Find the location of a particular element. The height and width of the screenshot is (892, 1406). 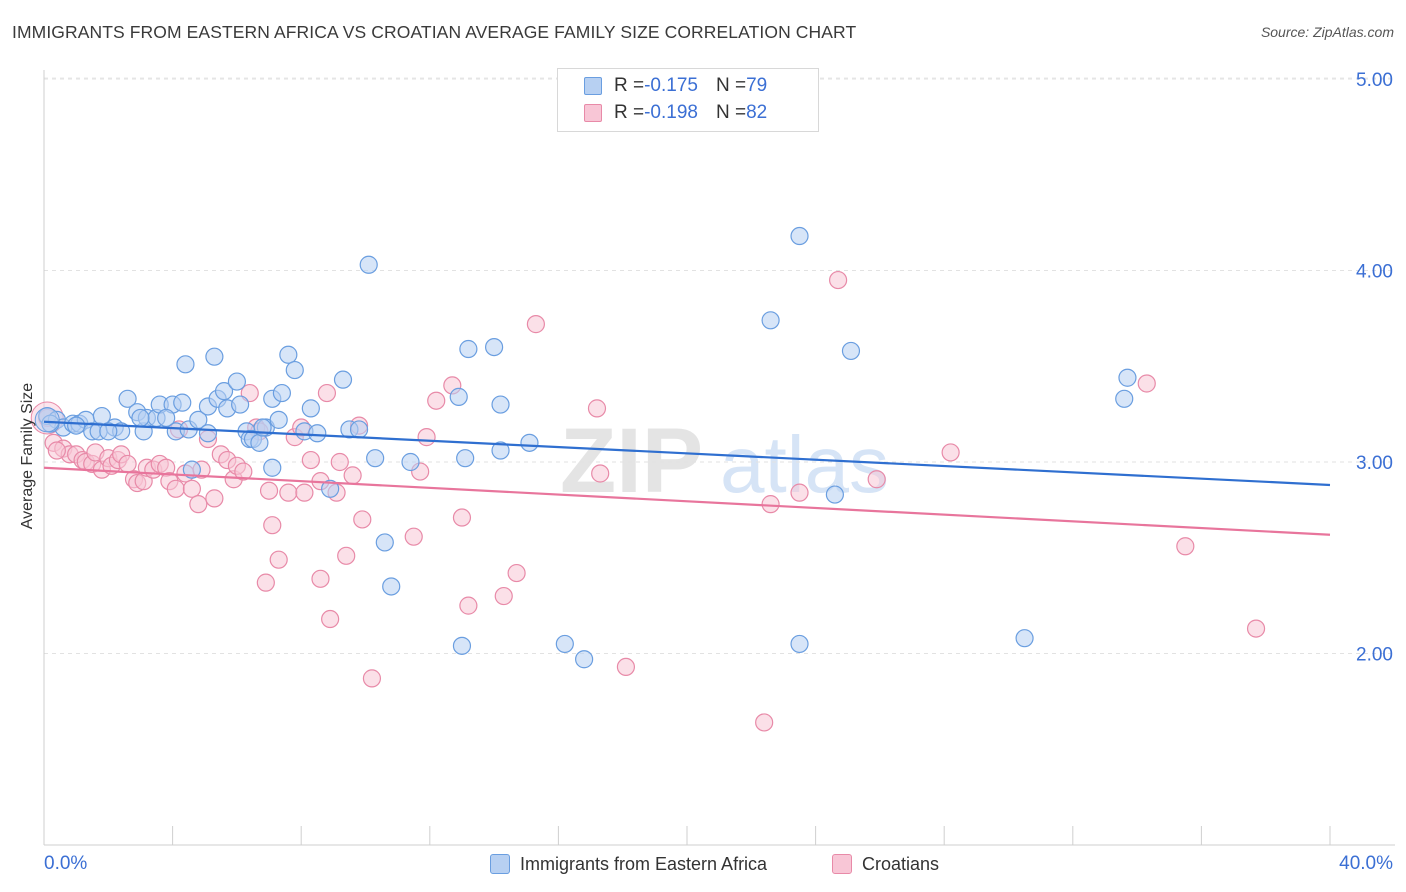

y-tick-label: 2.00 is located at coordinates (1374, 655).